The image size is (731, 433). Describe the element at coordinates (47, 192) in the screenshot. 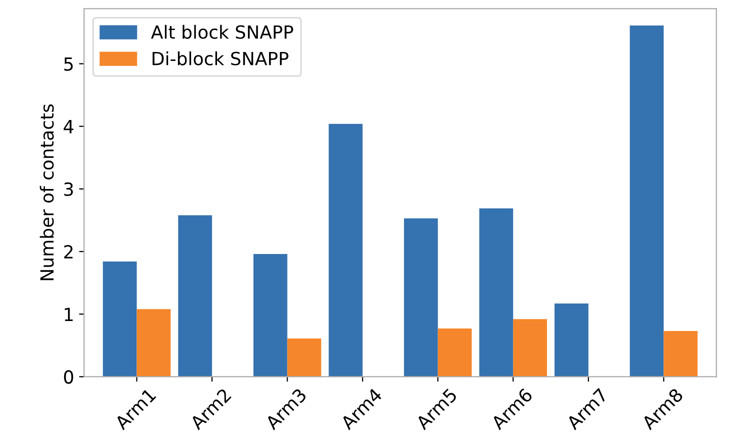

I see `y-axis-title: Number of contacts` at that location.